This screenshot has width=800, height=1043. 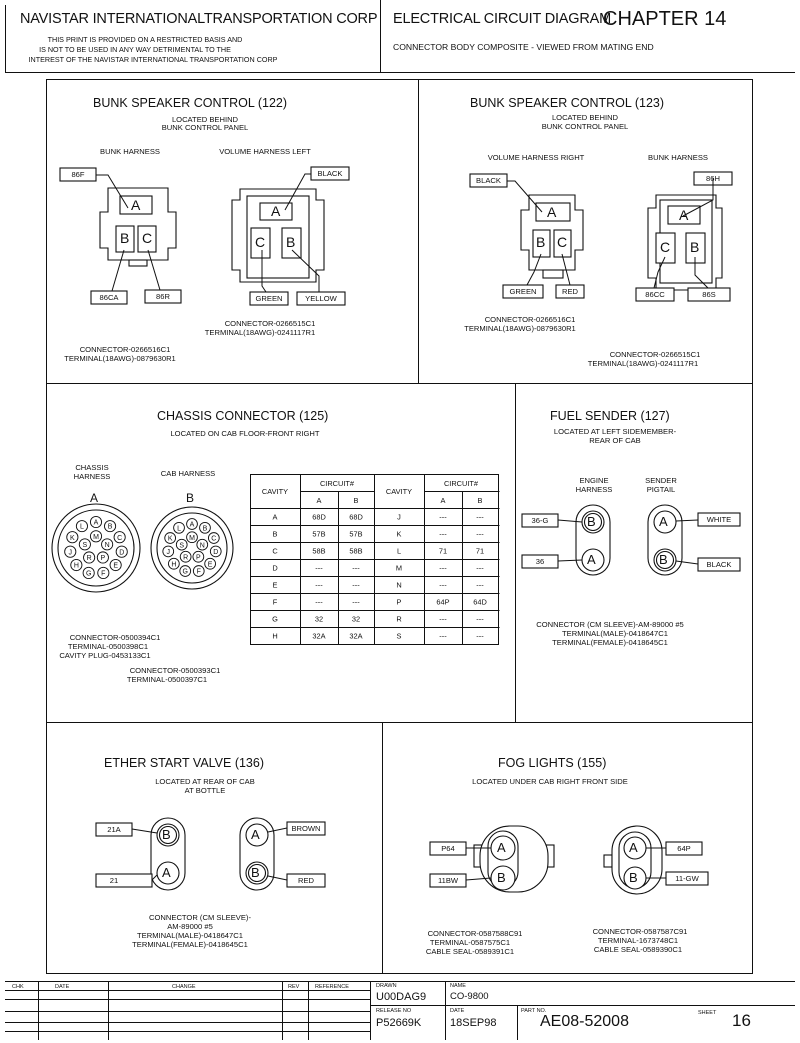 I want to click on table-b-header-right: B, so click(x=480, y=500).